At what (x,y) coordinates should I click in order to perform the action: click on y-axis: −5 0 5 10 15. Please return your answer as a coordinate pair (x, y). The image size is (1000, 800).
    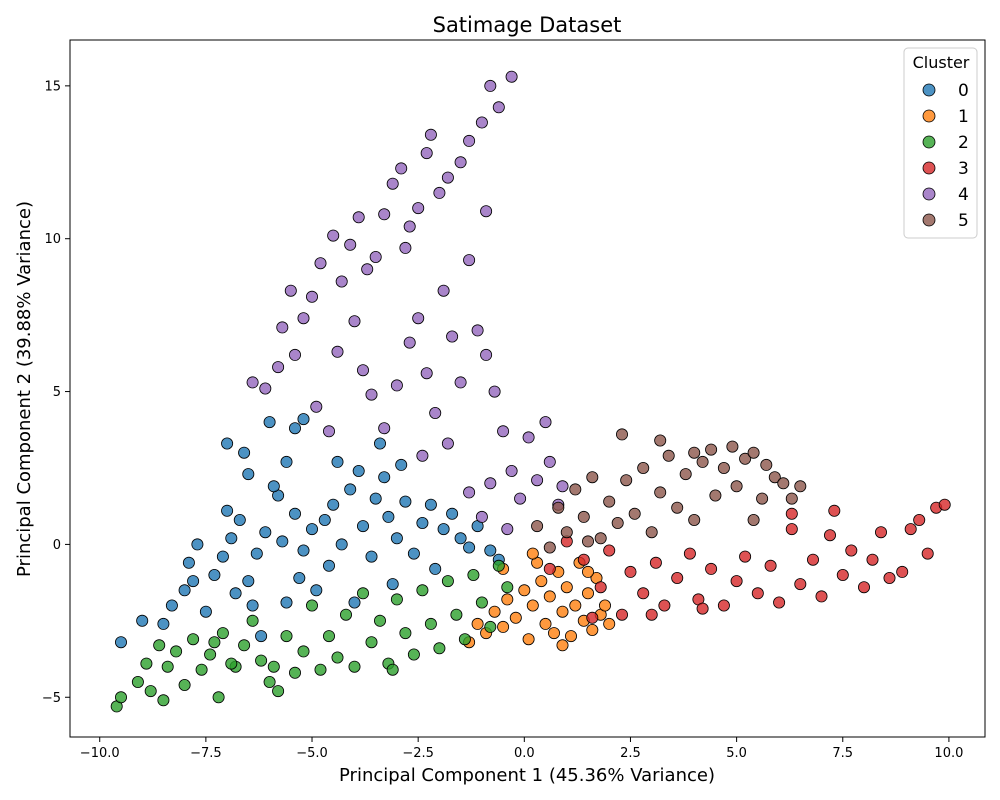
    Looking at the image, I should click on (56, 392).